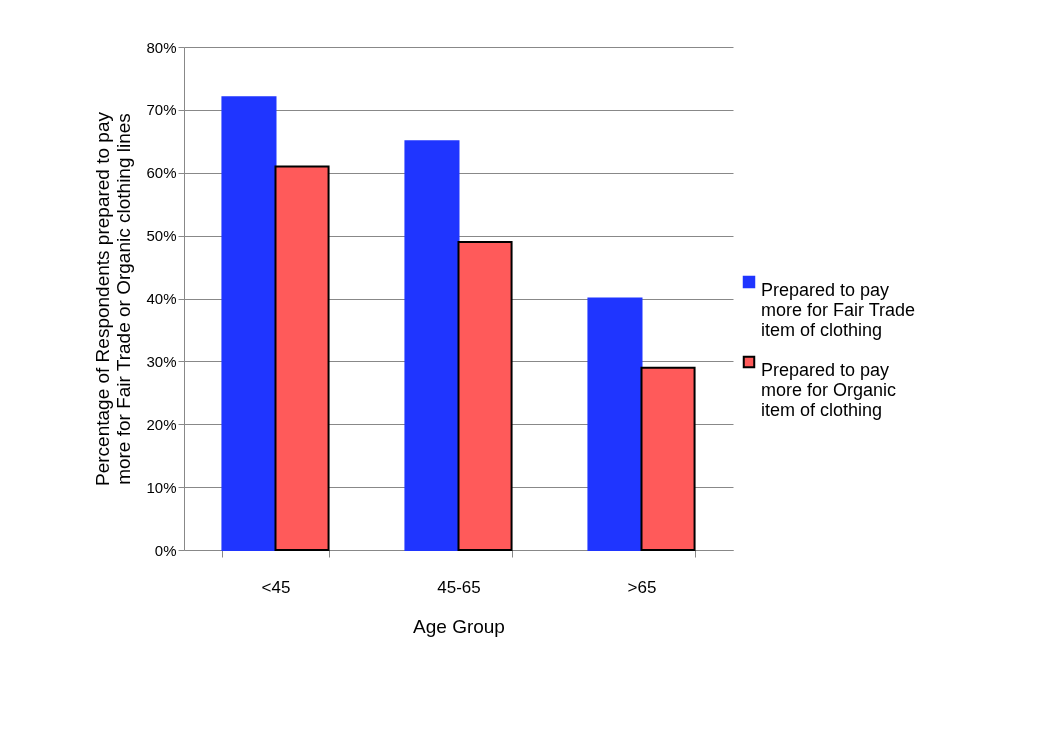 Image resolution: width=1052 pixels, height=746 pixels. I want to click on y-tick-label: 70%, so click(161, 110).